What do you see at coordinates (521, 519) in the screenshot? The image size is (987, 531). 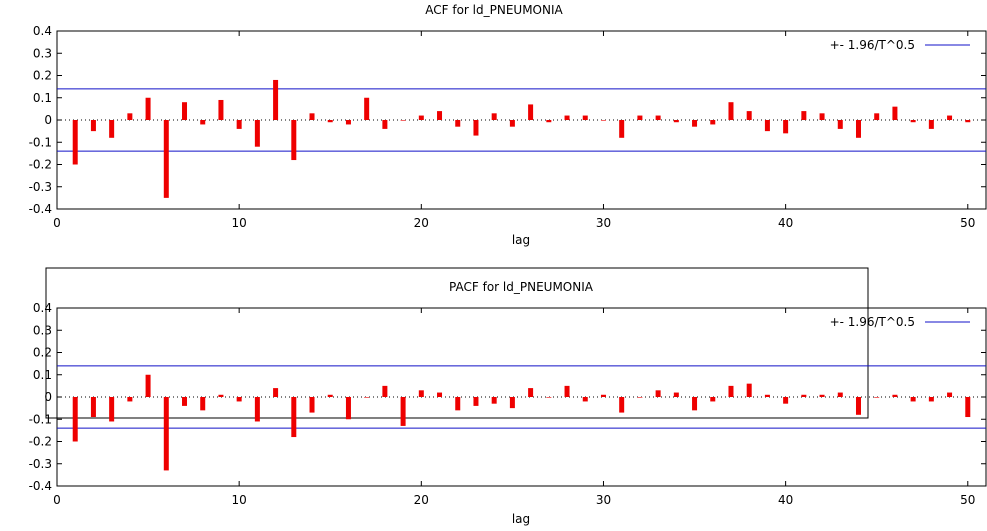 I see `pacf-xlabel: lag` at bounding box center [521, 519].